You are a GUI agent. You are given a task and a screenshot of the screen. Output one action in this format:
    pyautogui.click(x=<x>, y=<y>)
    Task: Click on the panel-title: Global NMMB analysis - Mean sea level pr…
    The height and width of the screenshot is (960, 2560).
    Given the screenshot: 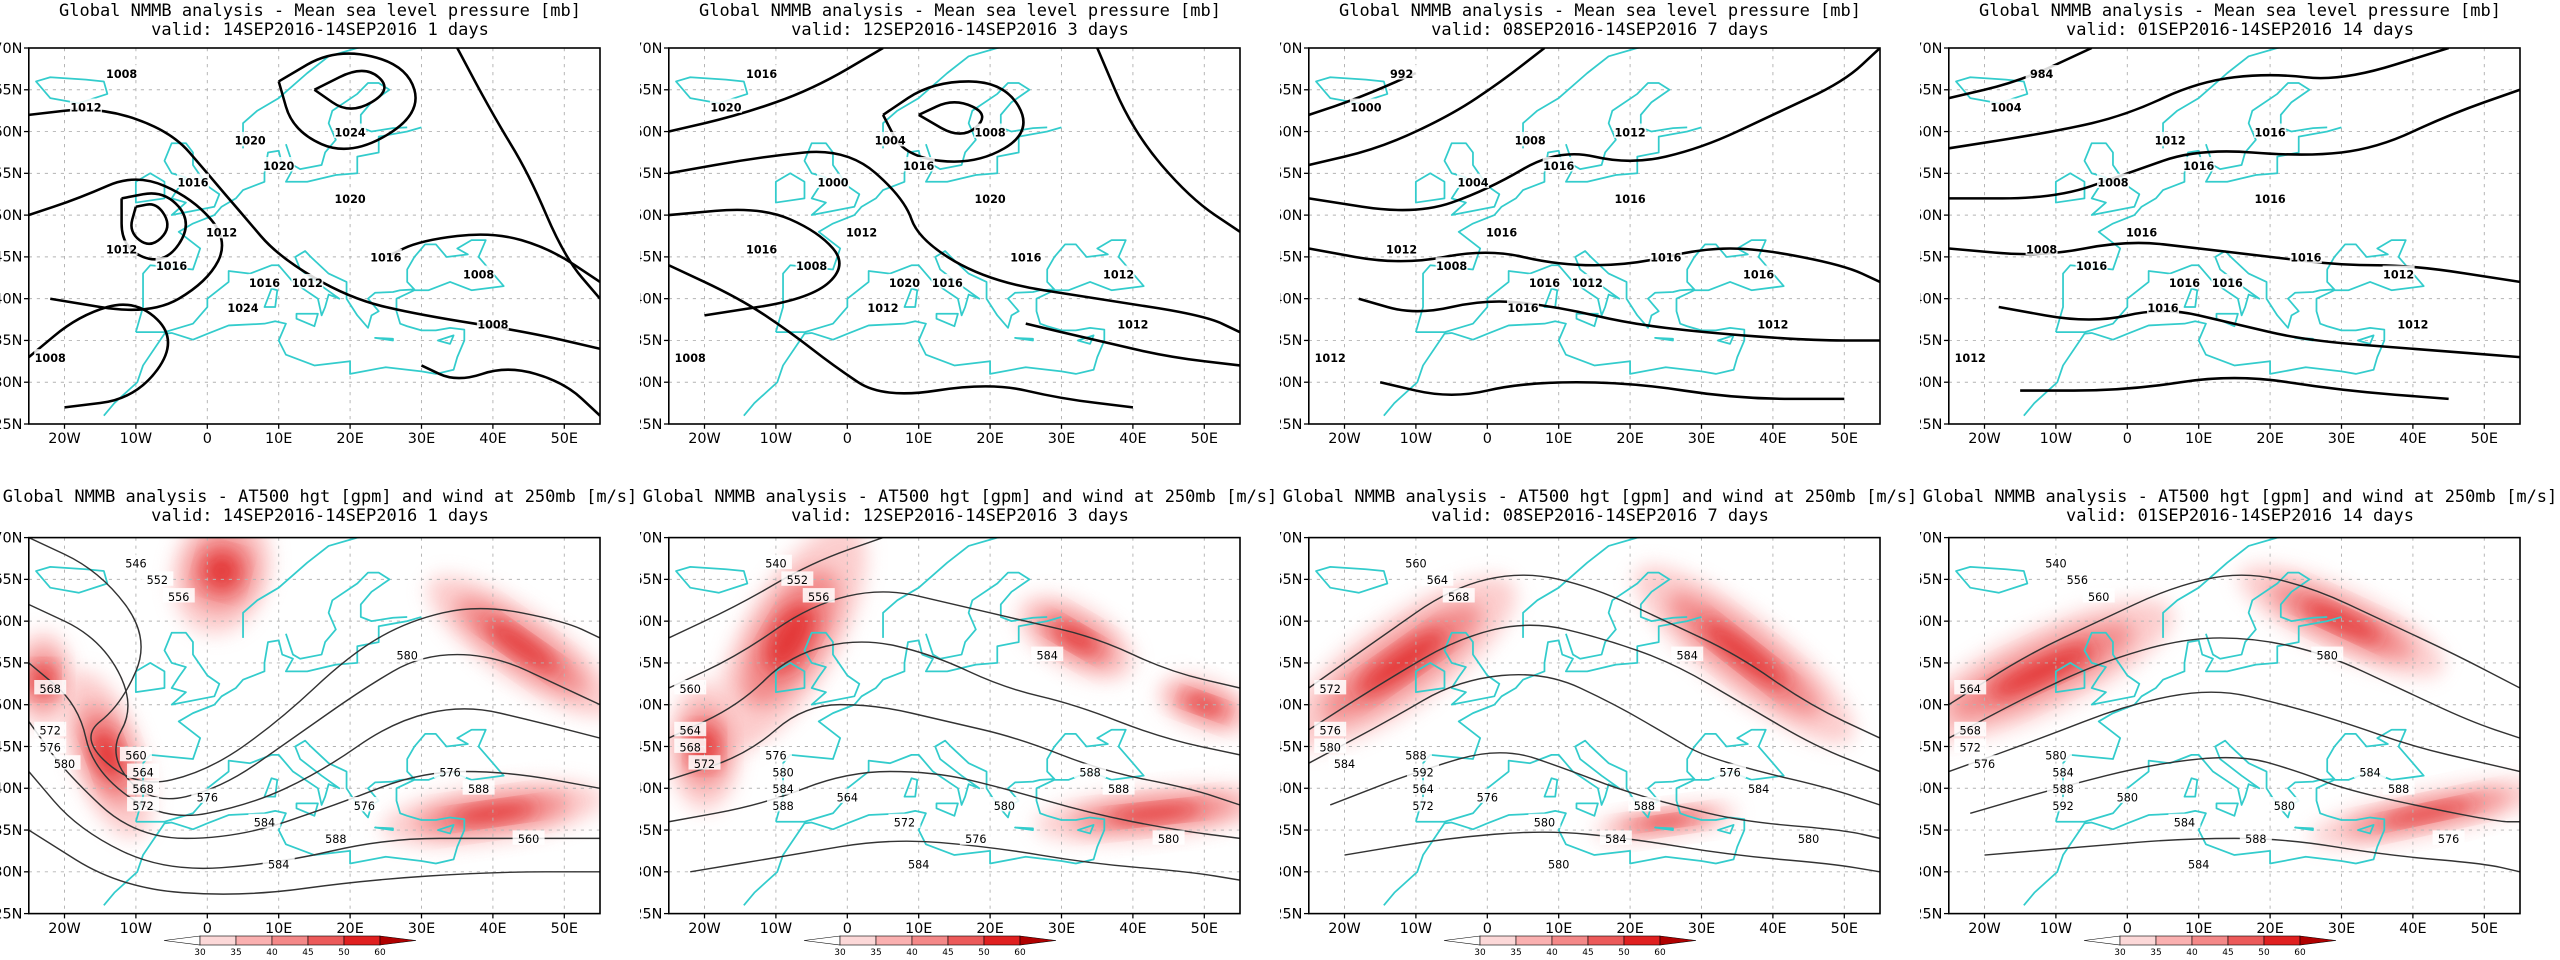 What is the action you would take?
    pyautogui.click(x=2240, y=21)
    